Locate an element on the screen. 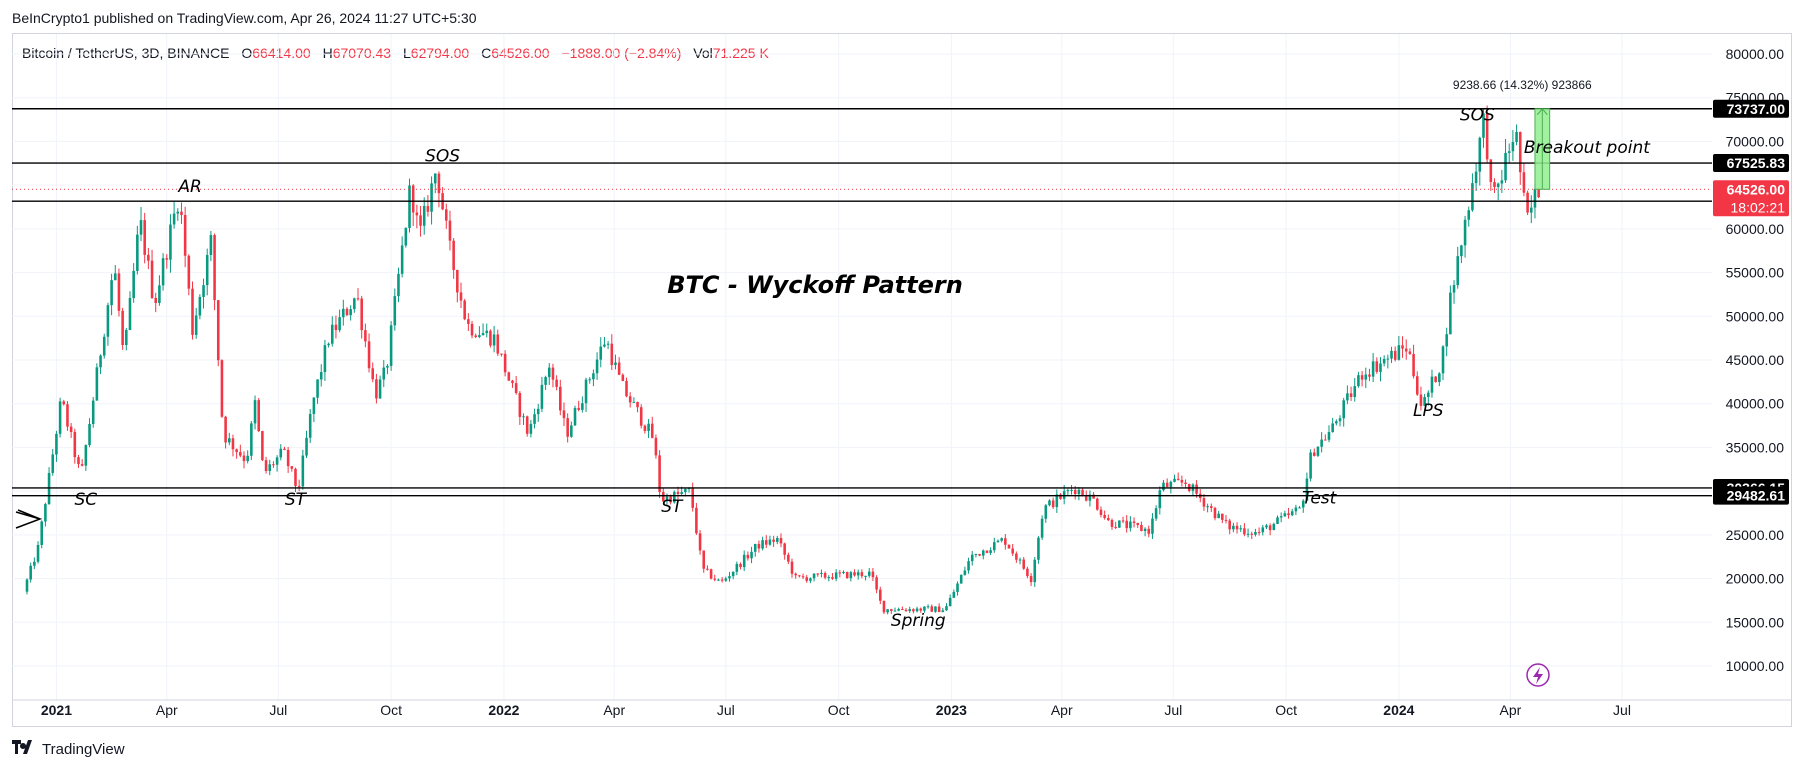 This screenshot has width=1804, height=771. level-price-label: 67525.83 is located at coordinates (1756, 163).